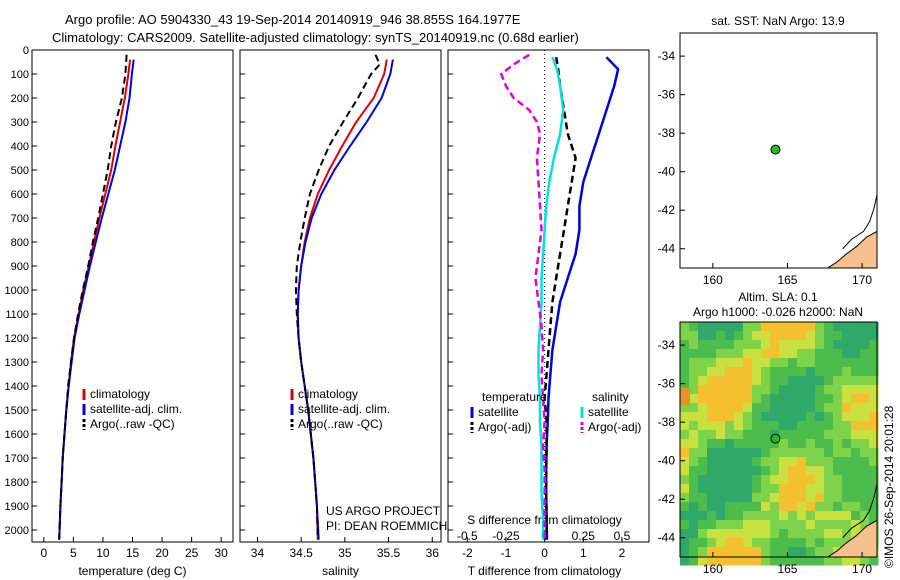  What do you see at coordinates (667, 538) in the screenshot?
I see `altimetry-map-y-tick-label: -44` at bounding box center [667, 538].